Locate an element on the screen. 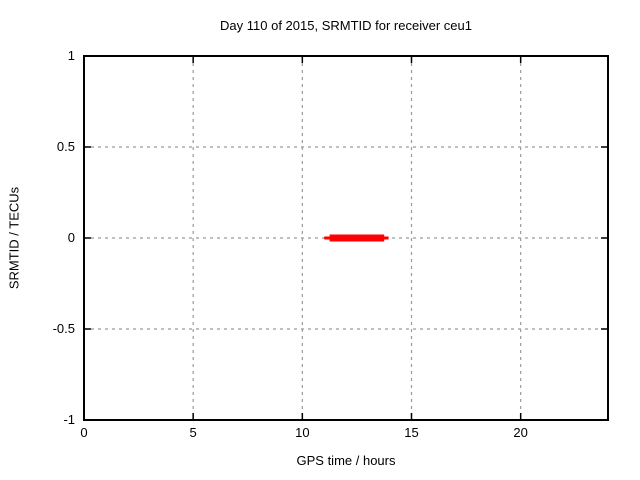 This screenshot has width=640, height=480. y-tick-label: -0.5 is located at coordinates (63, 328).